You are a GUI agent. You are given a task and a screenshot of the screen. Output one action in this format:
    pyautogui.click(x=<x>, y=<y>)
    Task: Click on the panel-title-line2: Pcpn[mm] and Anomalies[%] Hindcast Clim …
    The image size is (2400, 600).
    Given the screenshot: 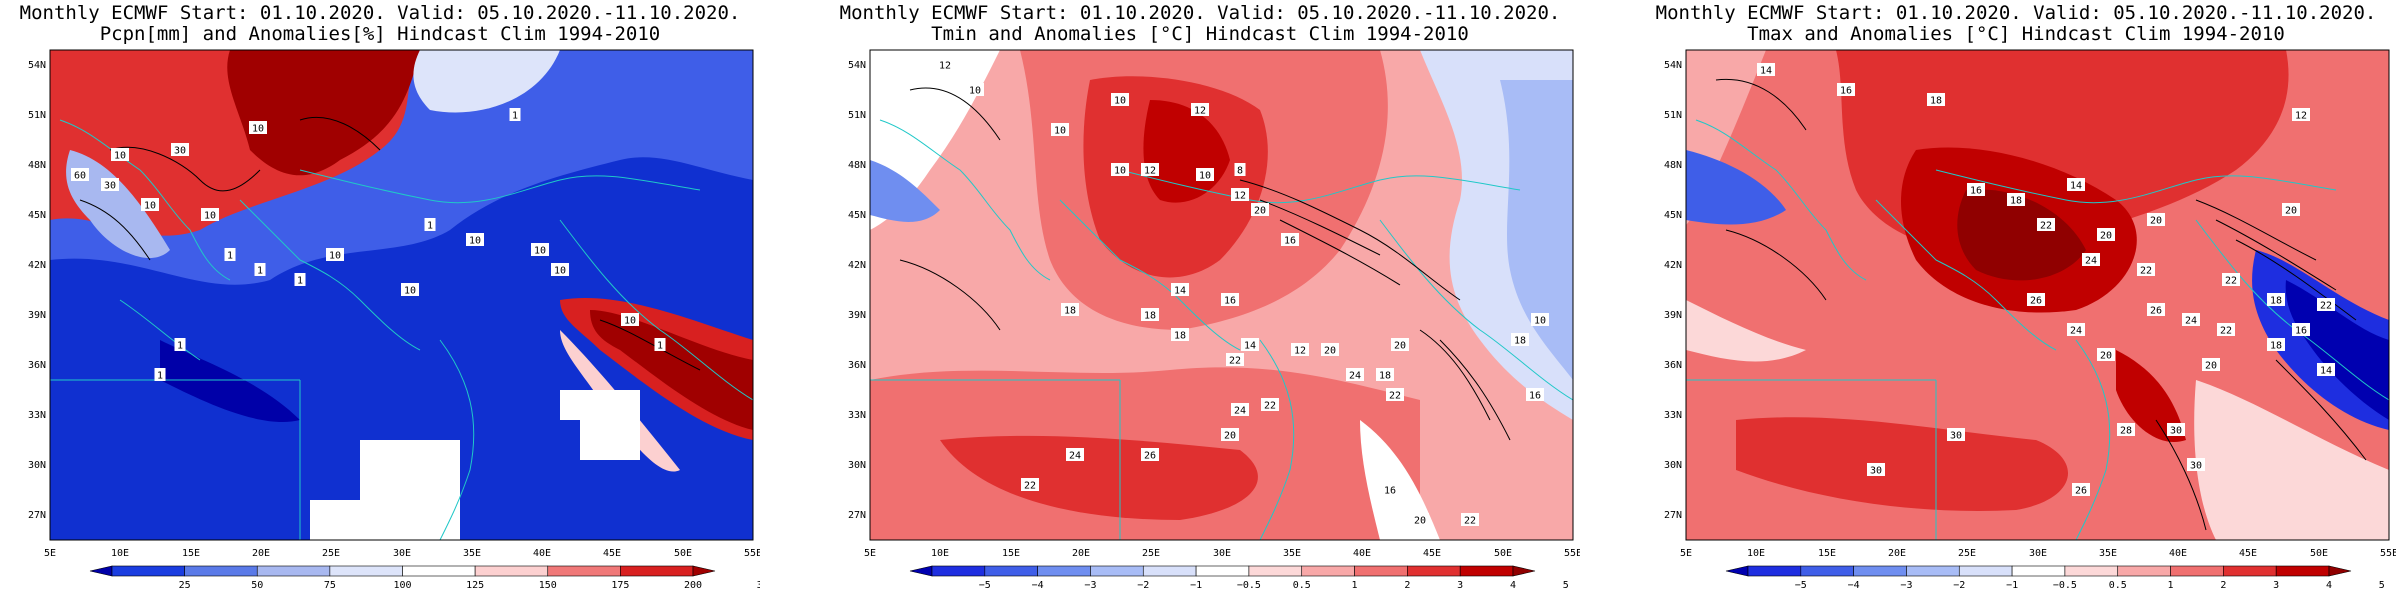 What is the action you would take?
    pyautogui.click(x=380, y=34)
    